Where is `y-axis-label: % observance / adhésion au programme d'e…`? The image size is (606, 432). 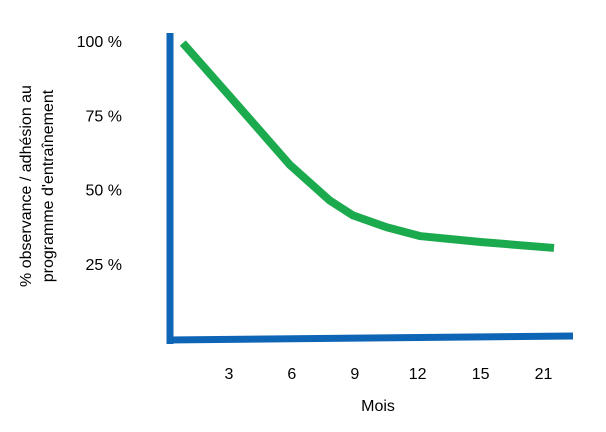
y-axis-label: % observance / adhésion au programme d'e… is located at coordinates (37, 186).